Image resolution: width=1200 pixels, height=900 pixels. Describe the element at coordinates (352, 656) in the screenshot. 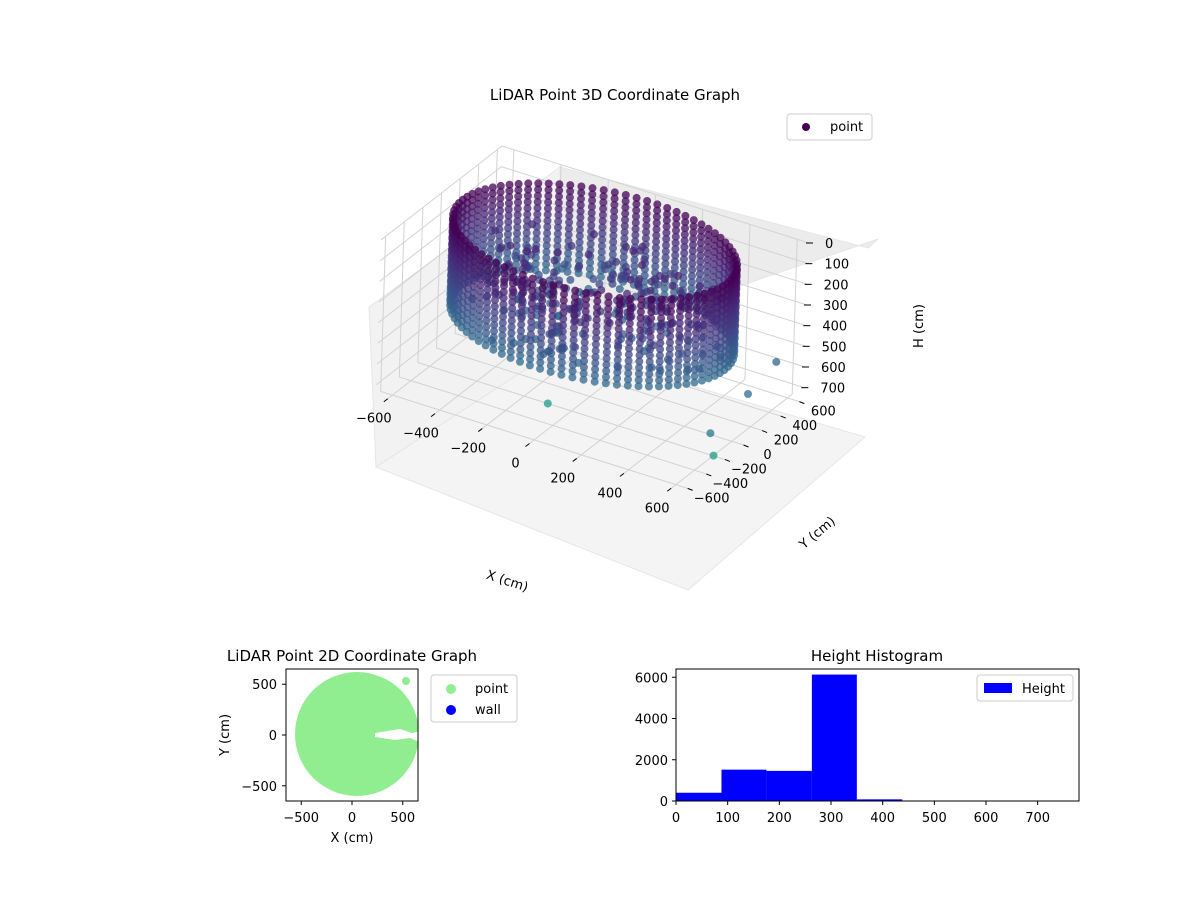

I see `chart-2d-title: LiDAR Point 2D Coordinate Graph` at that location.